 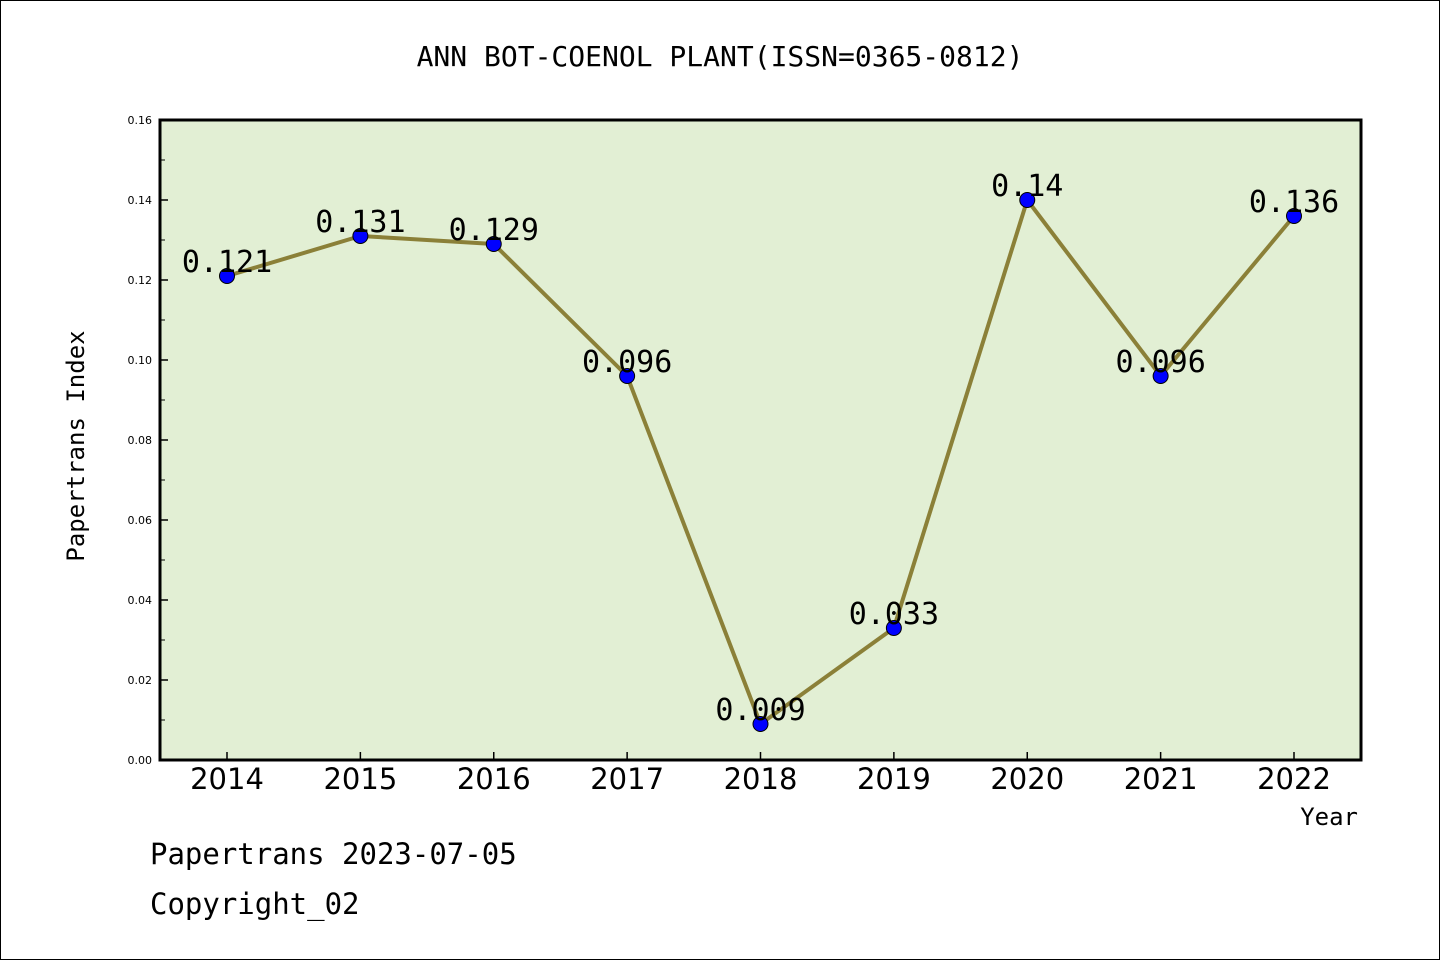 I want to click on footer-copyright: Copyright_02, so click(x=255, y=904).